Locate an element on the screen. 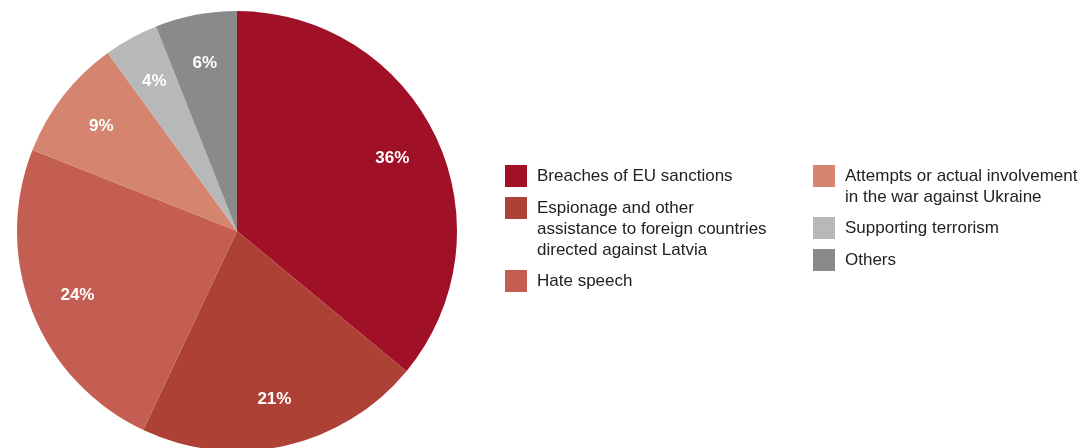 The width and height of the screenshot is (1085, 448). legend-label: Hate speech is located at coordinates (585, 280).